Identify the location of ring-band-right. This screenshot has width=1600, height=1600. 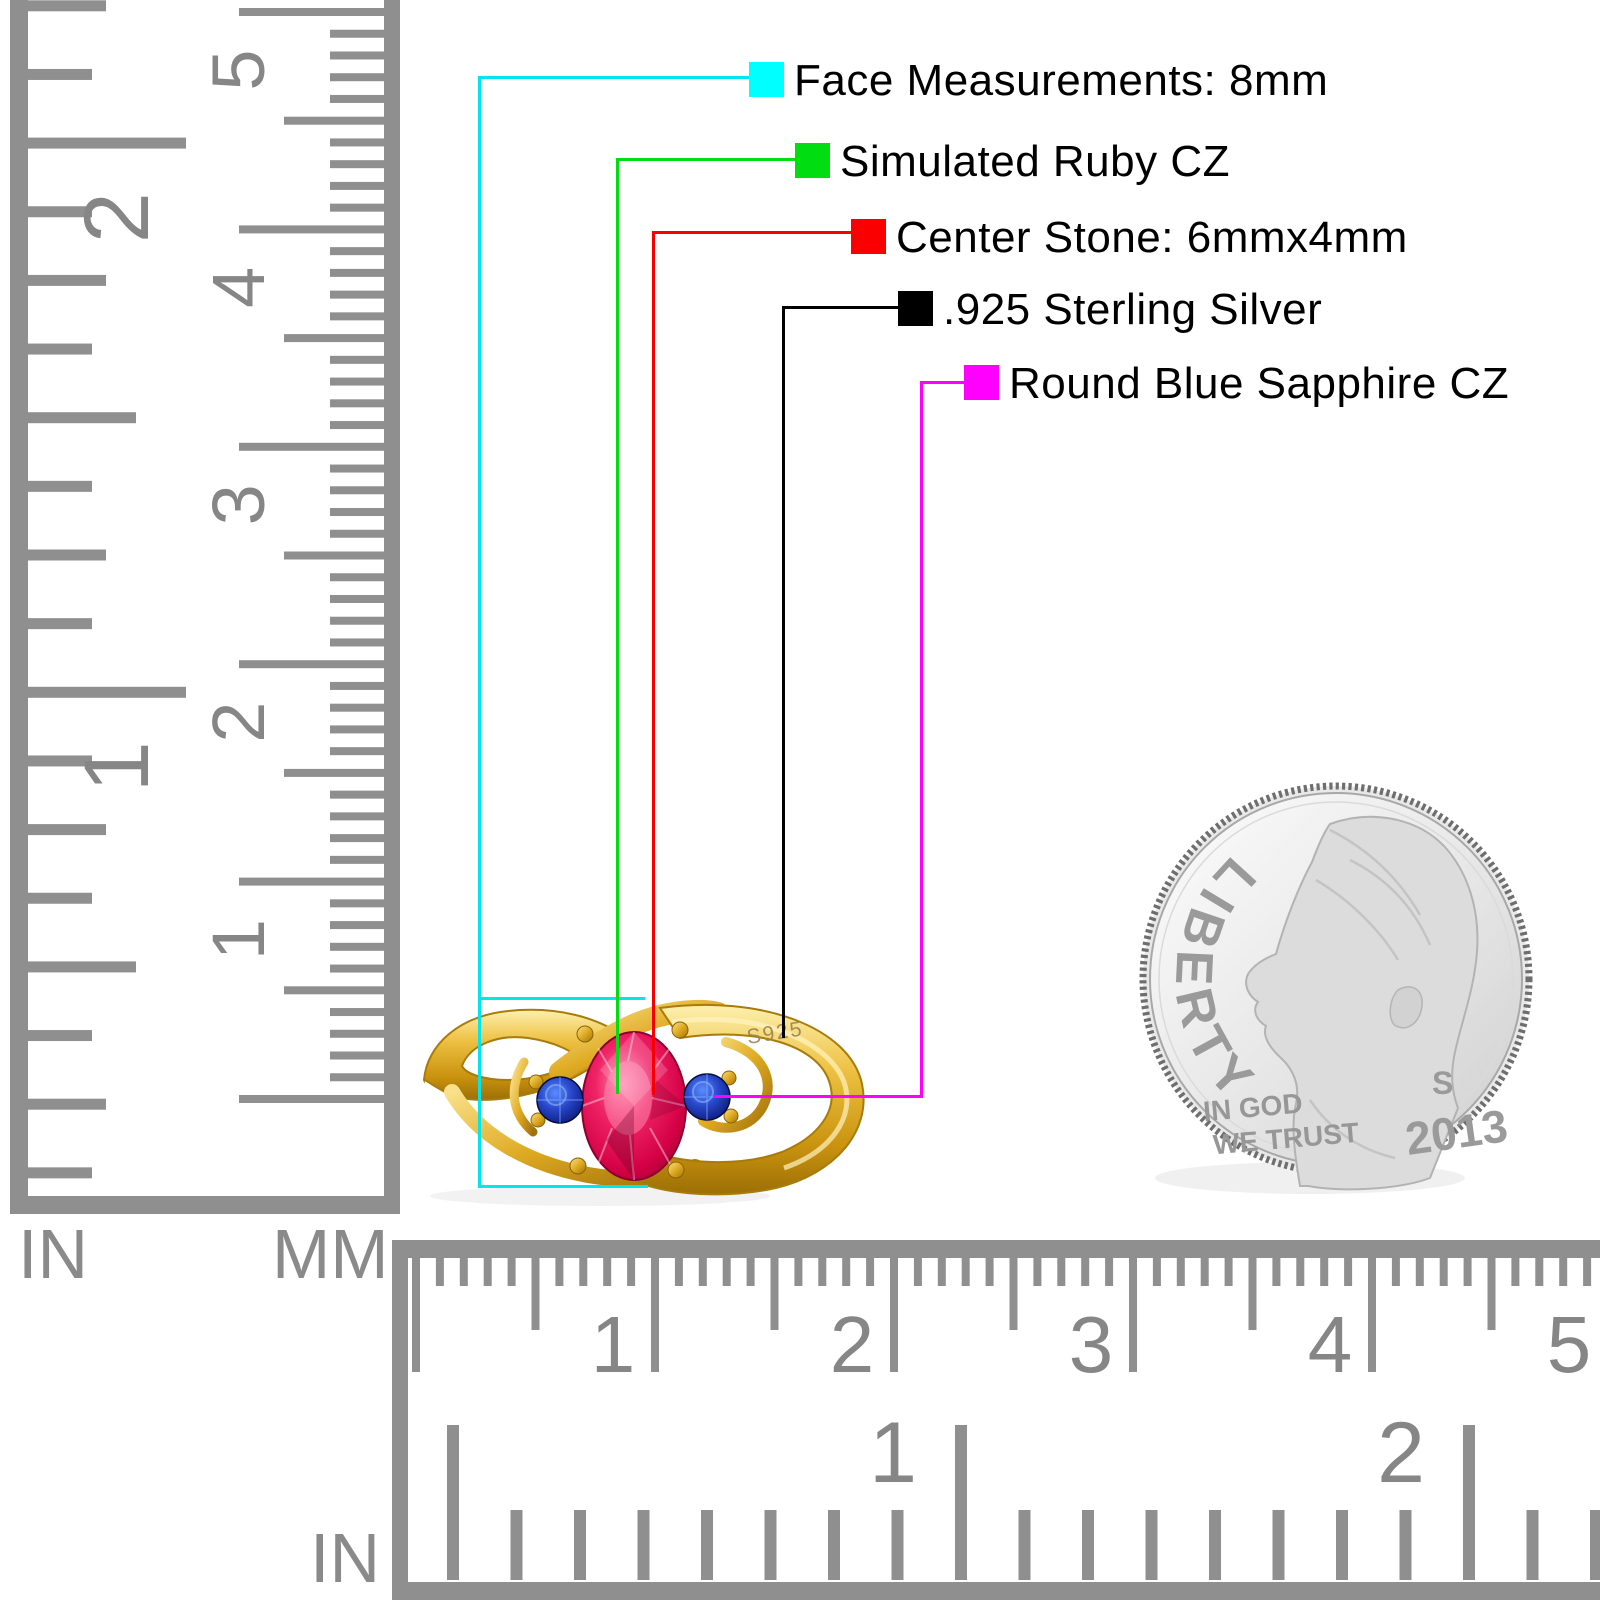
(750, 1099).